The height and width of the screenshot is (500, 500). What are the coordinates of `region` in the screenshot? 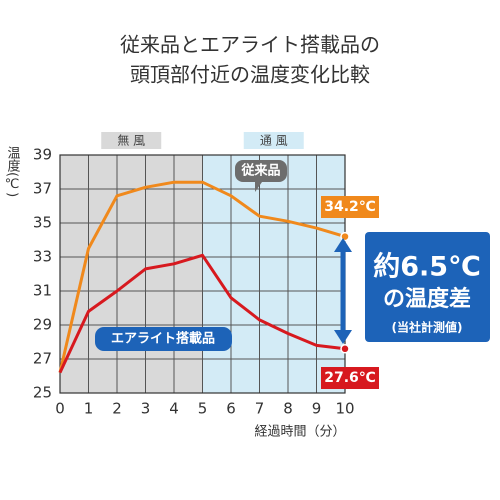 It's located at (273, 274).